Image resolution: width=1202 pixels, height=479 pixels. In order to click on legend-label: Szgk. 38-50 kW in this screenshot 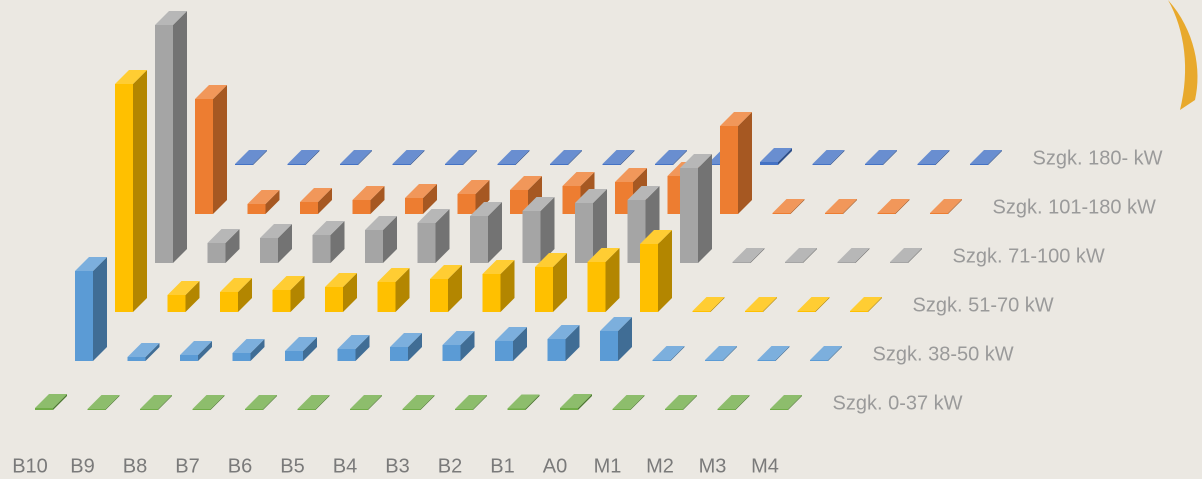, I will do `click(943, 354)`.